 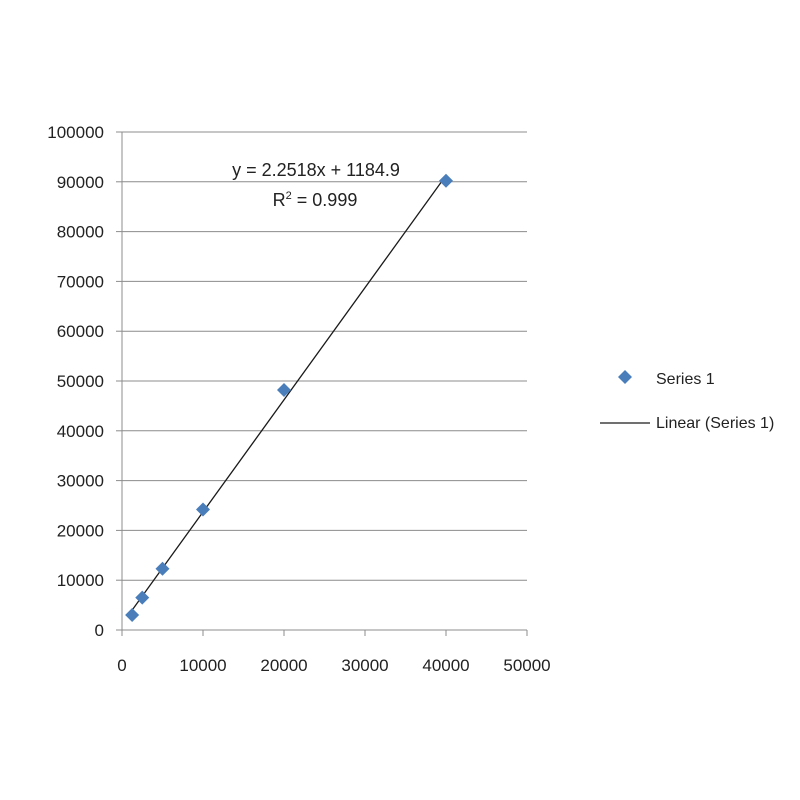 I want to click on y-tick-label: 100000, so click(x=75, y=132).